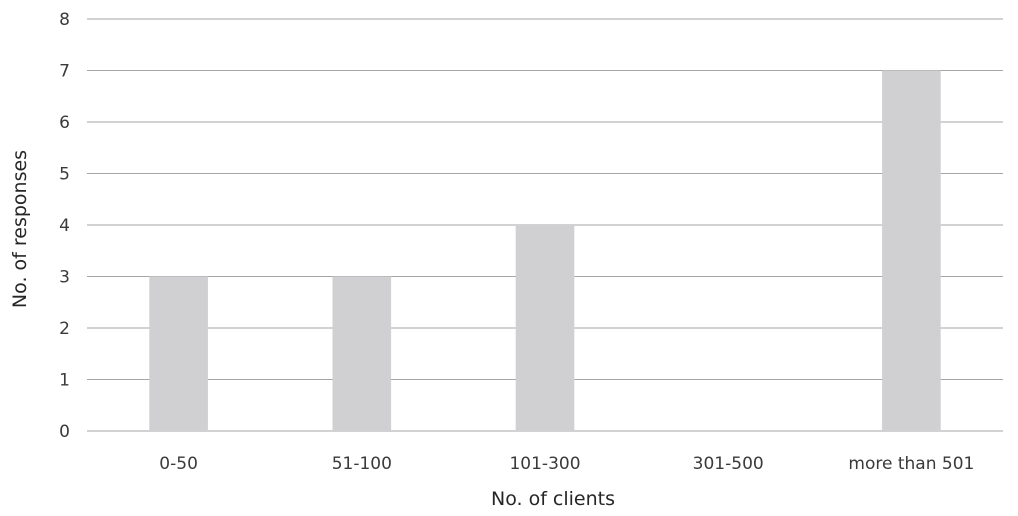 Image resolution: width=1018 pixels, height=516 pixels. Describe the element at coordinates (728, 464) in the screenshot. I see `x-tick-label: 301-500` at that location.